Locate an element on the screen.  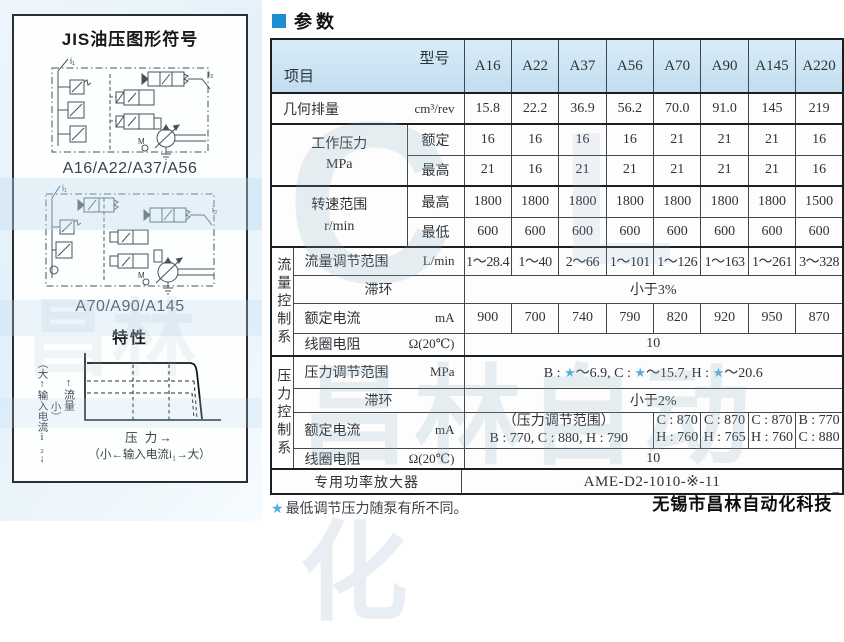
footnote: ★ 最低调节压力随泵有所不同。 is located at coordinates (369, 509).